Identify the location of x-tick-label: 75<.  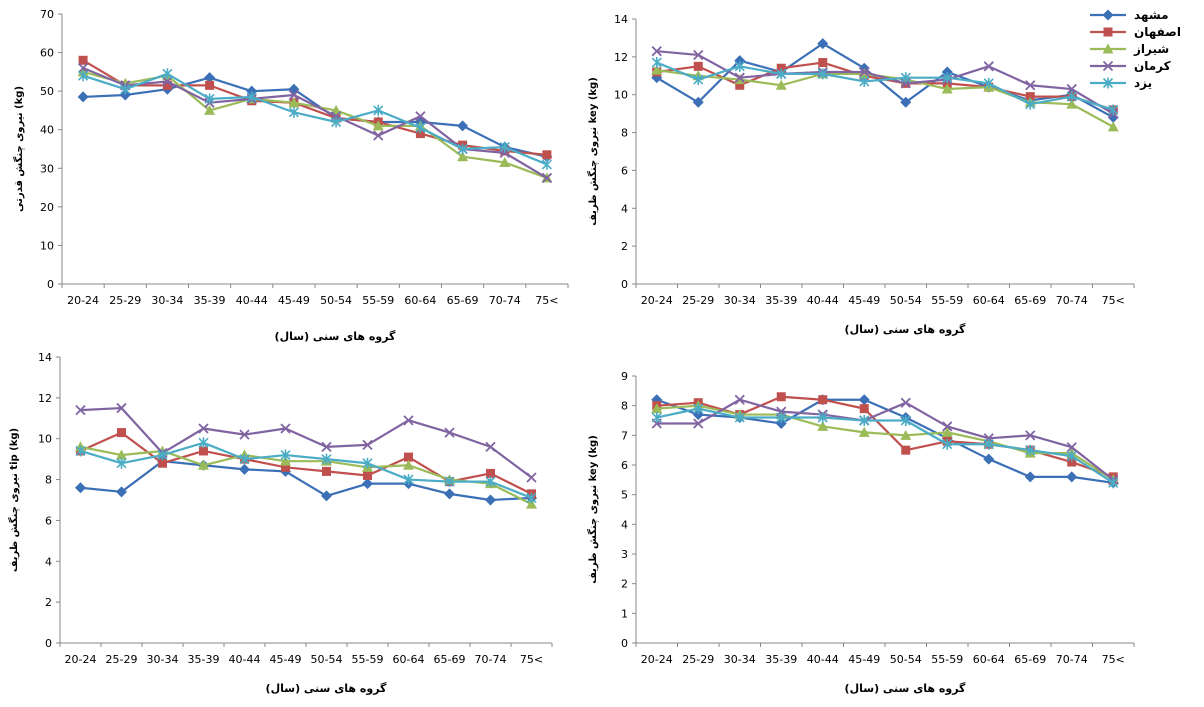
(1113, 659).